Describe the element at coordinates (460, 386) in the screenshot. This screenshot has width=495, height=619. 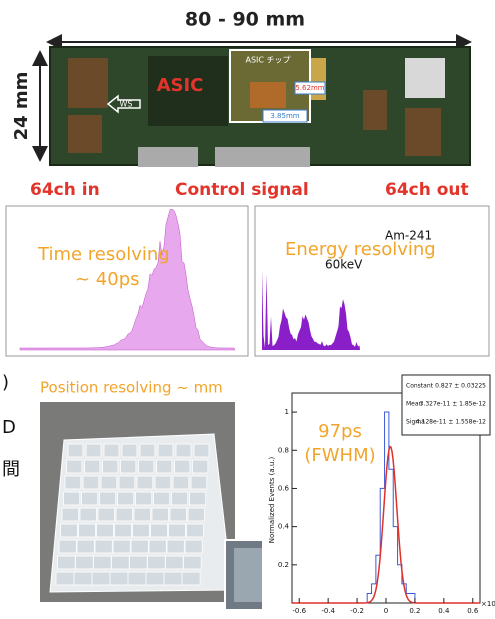
I see `stat-value: 0.827 ± 0.03225` at that location.